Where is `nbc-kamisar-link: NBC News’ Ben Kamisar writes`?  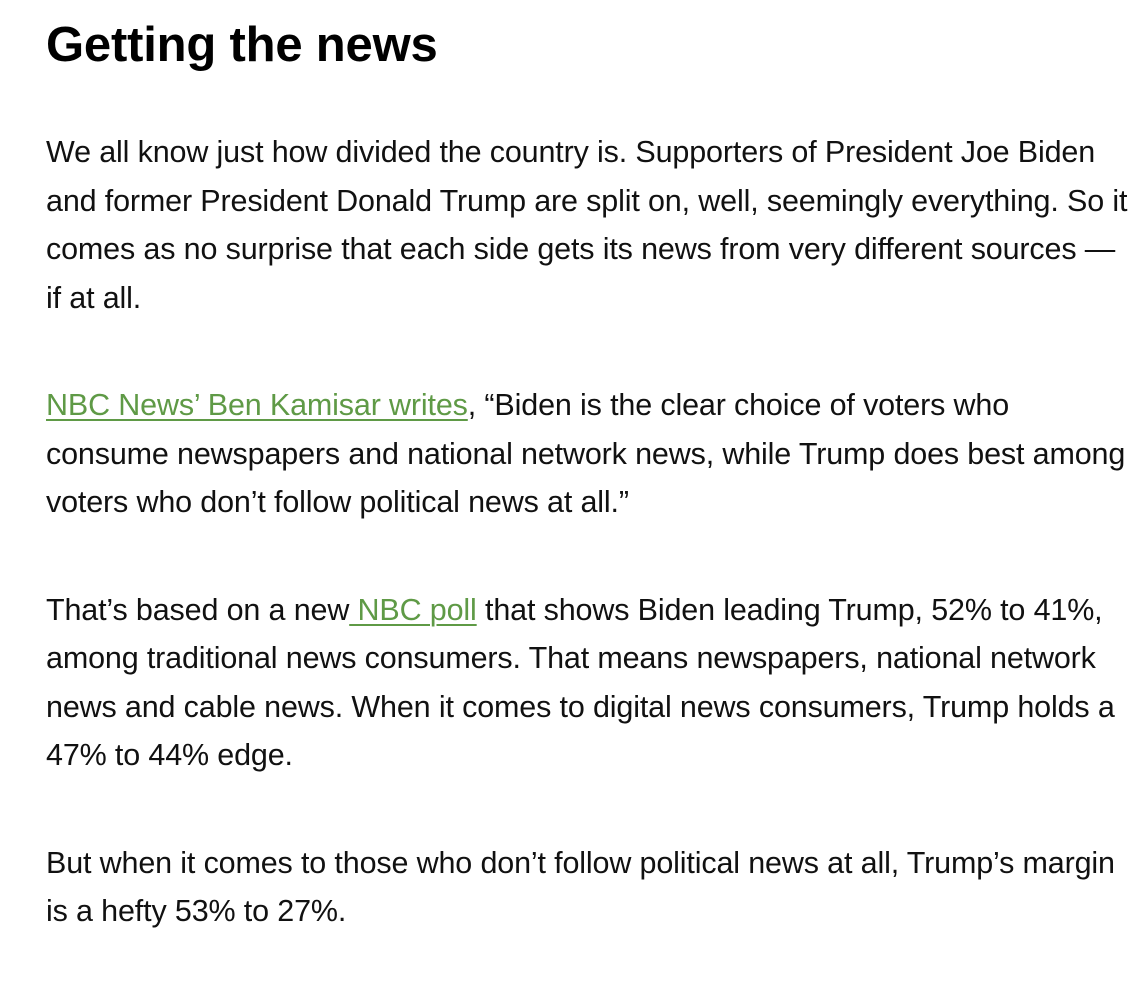
nbc-kamisar-link: NBC News’ Ben Kamisar writes is located at coordinates (257, 405).